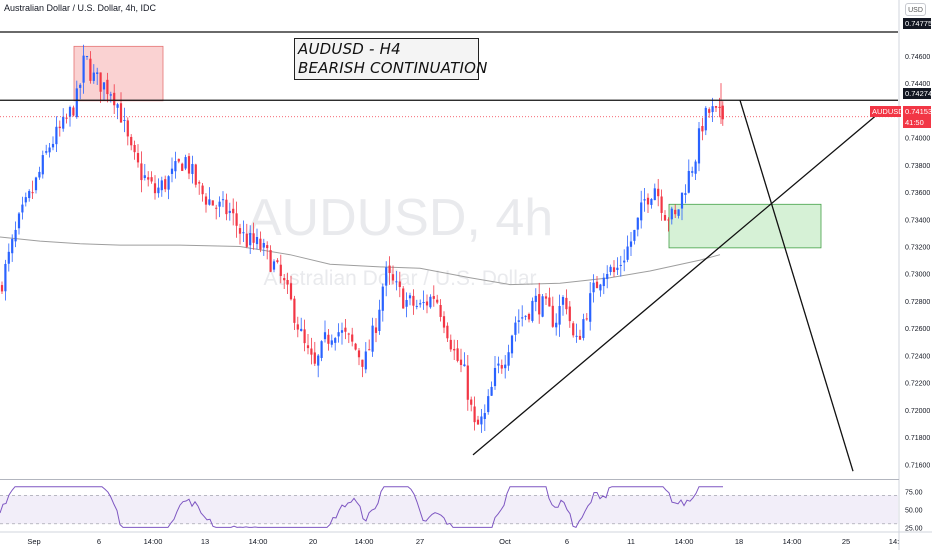 The image size is (932, 550). Describe the element at coordinates (349, 49) in the screenshot. I see `annotation-line-1: AUDUSD - H4` at that location.